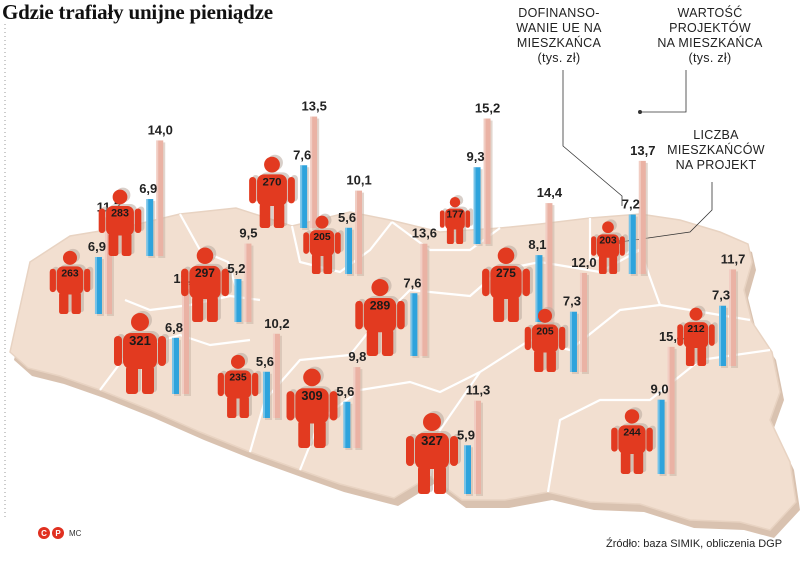  Describe the element at coordinates (140, 340) in the screenshot. I see `label-liczba: 321` at that location.